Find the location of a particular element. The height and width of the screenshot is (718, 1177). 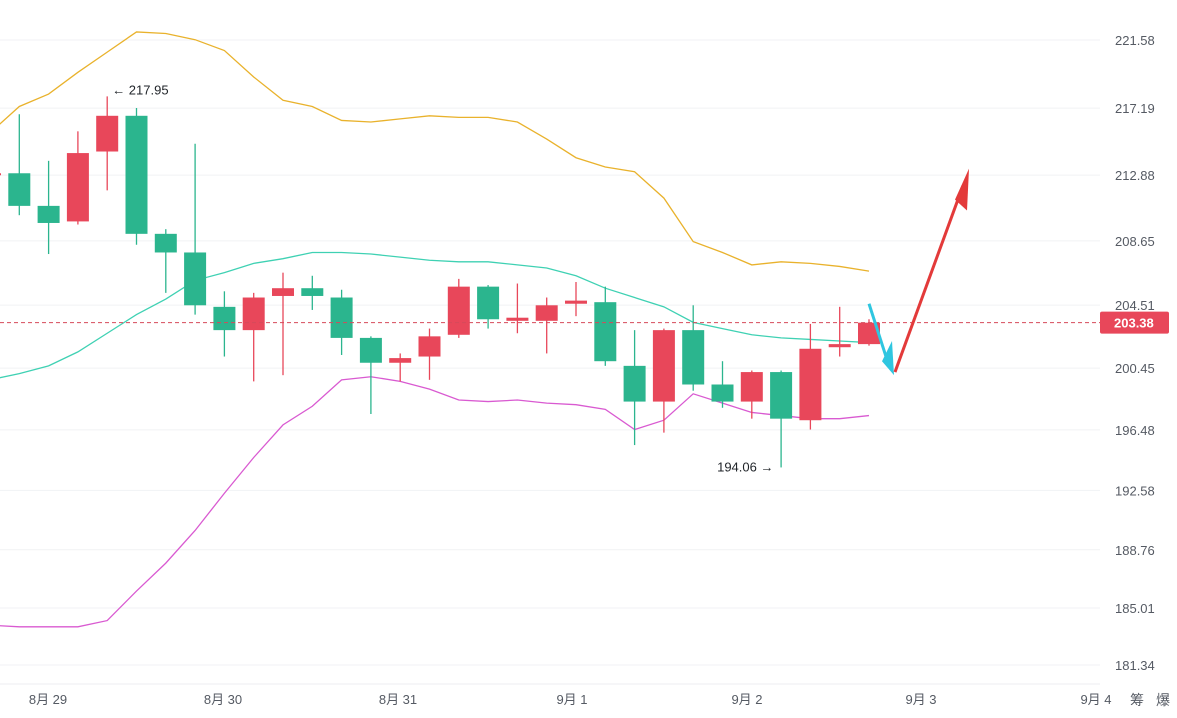

arrow-down-head is located at coordinates (888, 358).